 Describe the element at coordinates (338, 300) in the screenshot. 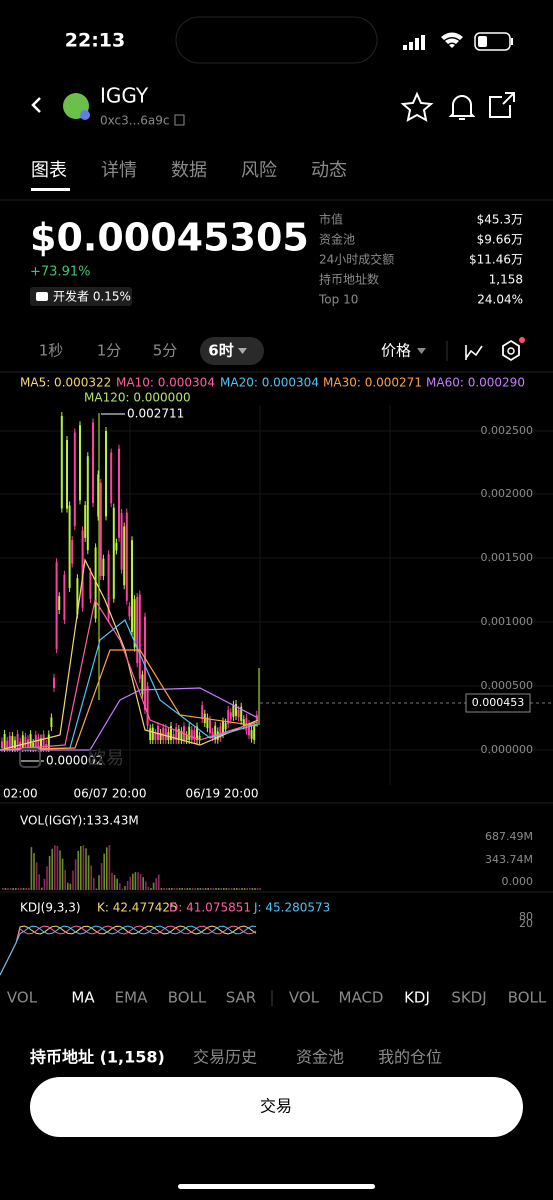

I see `stat-label: Top 10` at that location.